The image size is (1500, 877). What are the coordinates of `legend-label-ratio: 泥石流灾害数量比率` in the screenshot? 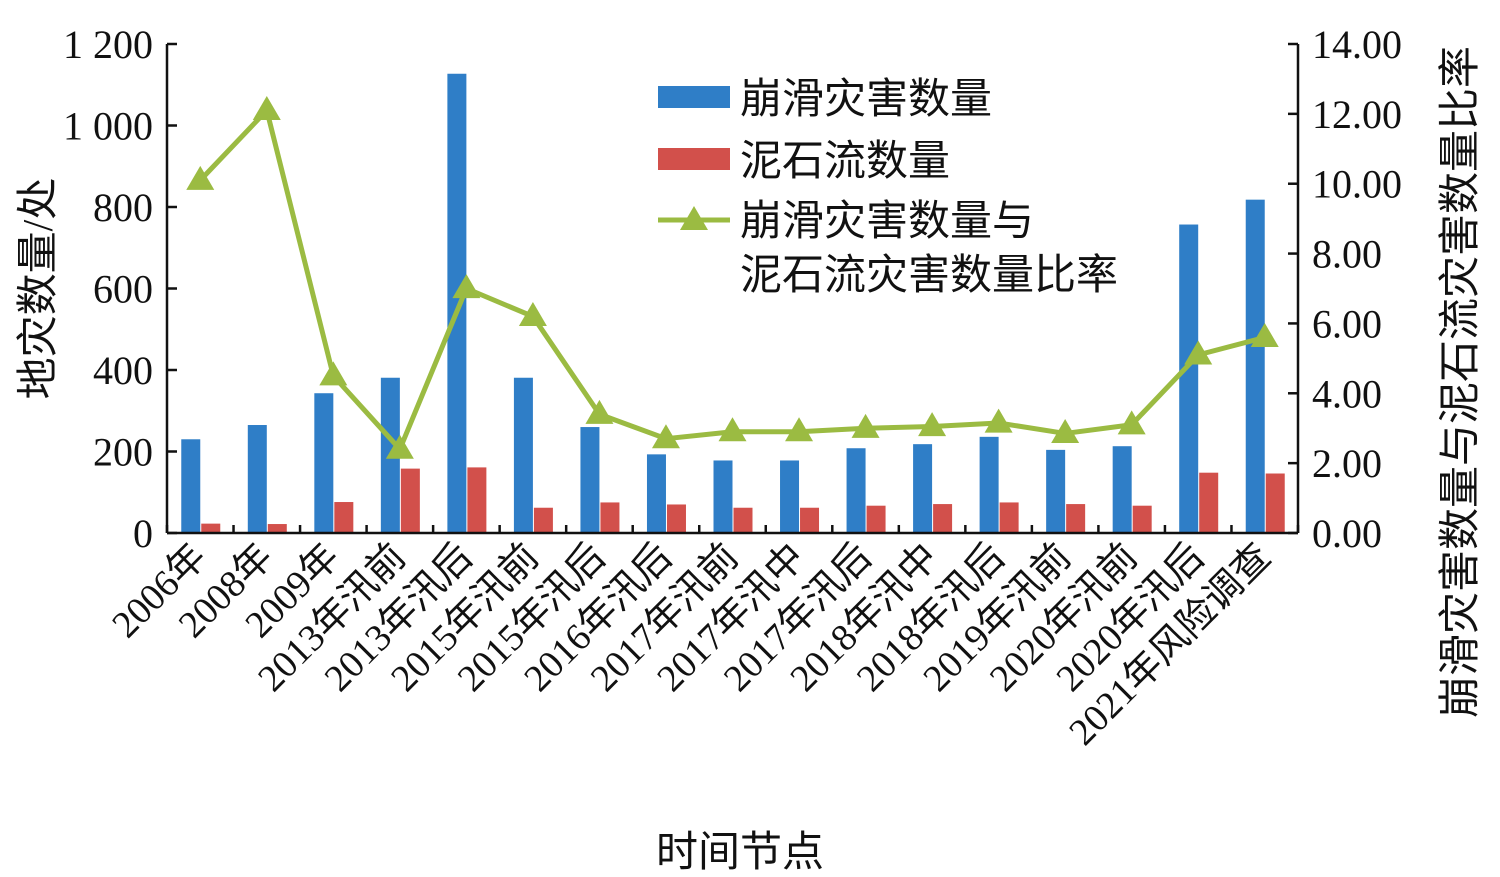 It's located at (929, 275).